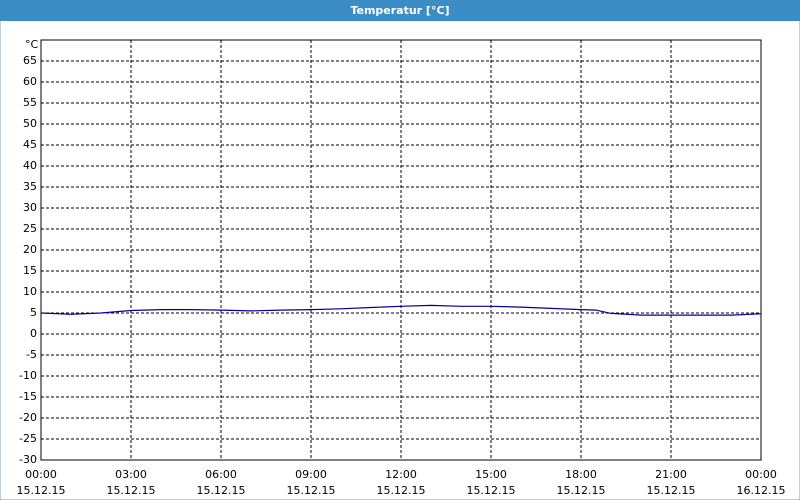 The image size is (800, 500). Describe the element at coordinates (221, 474) in the screenshot. I see `x-tick-time: 06:00` at that location.